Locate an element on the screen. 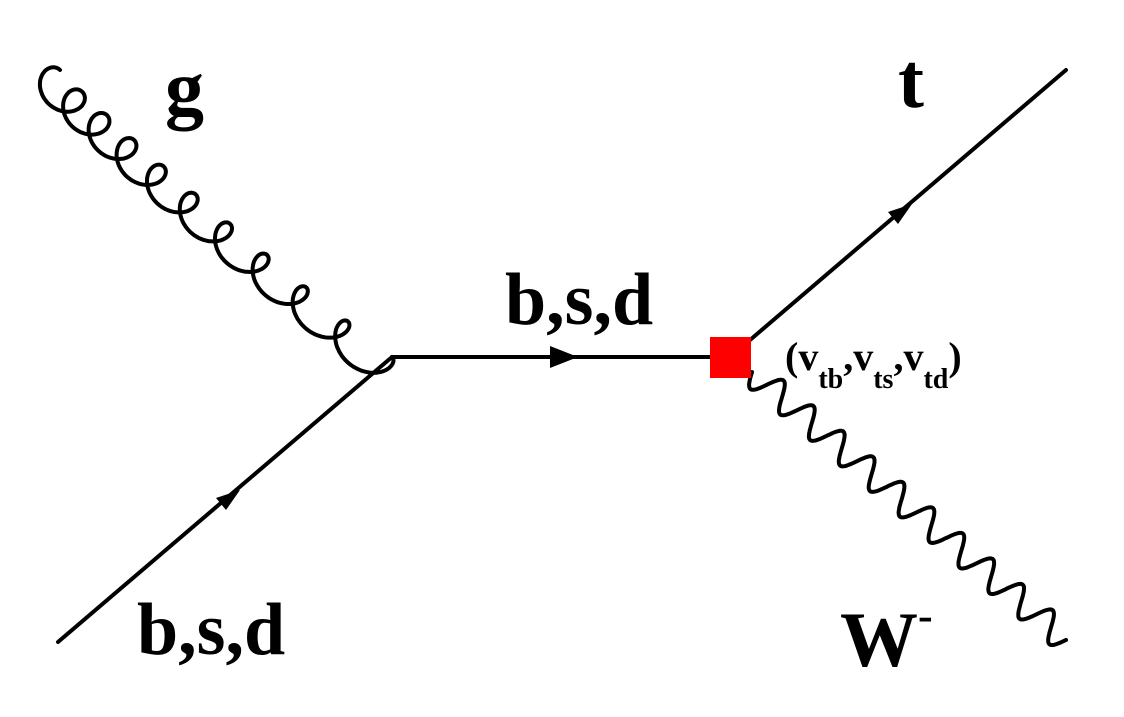  weak-vertex-marker is located at coordinates (730, 357).